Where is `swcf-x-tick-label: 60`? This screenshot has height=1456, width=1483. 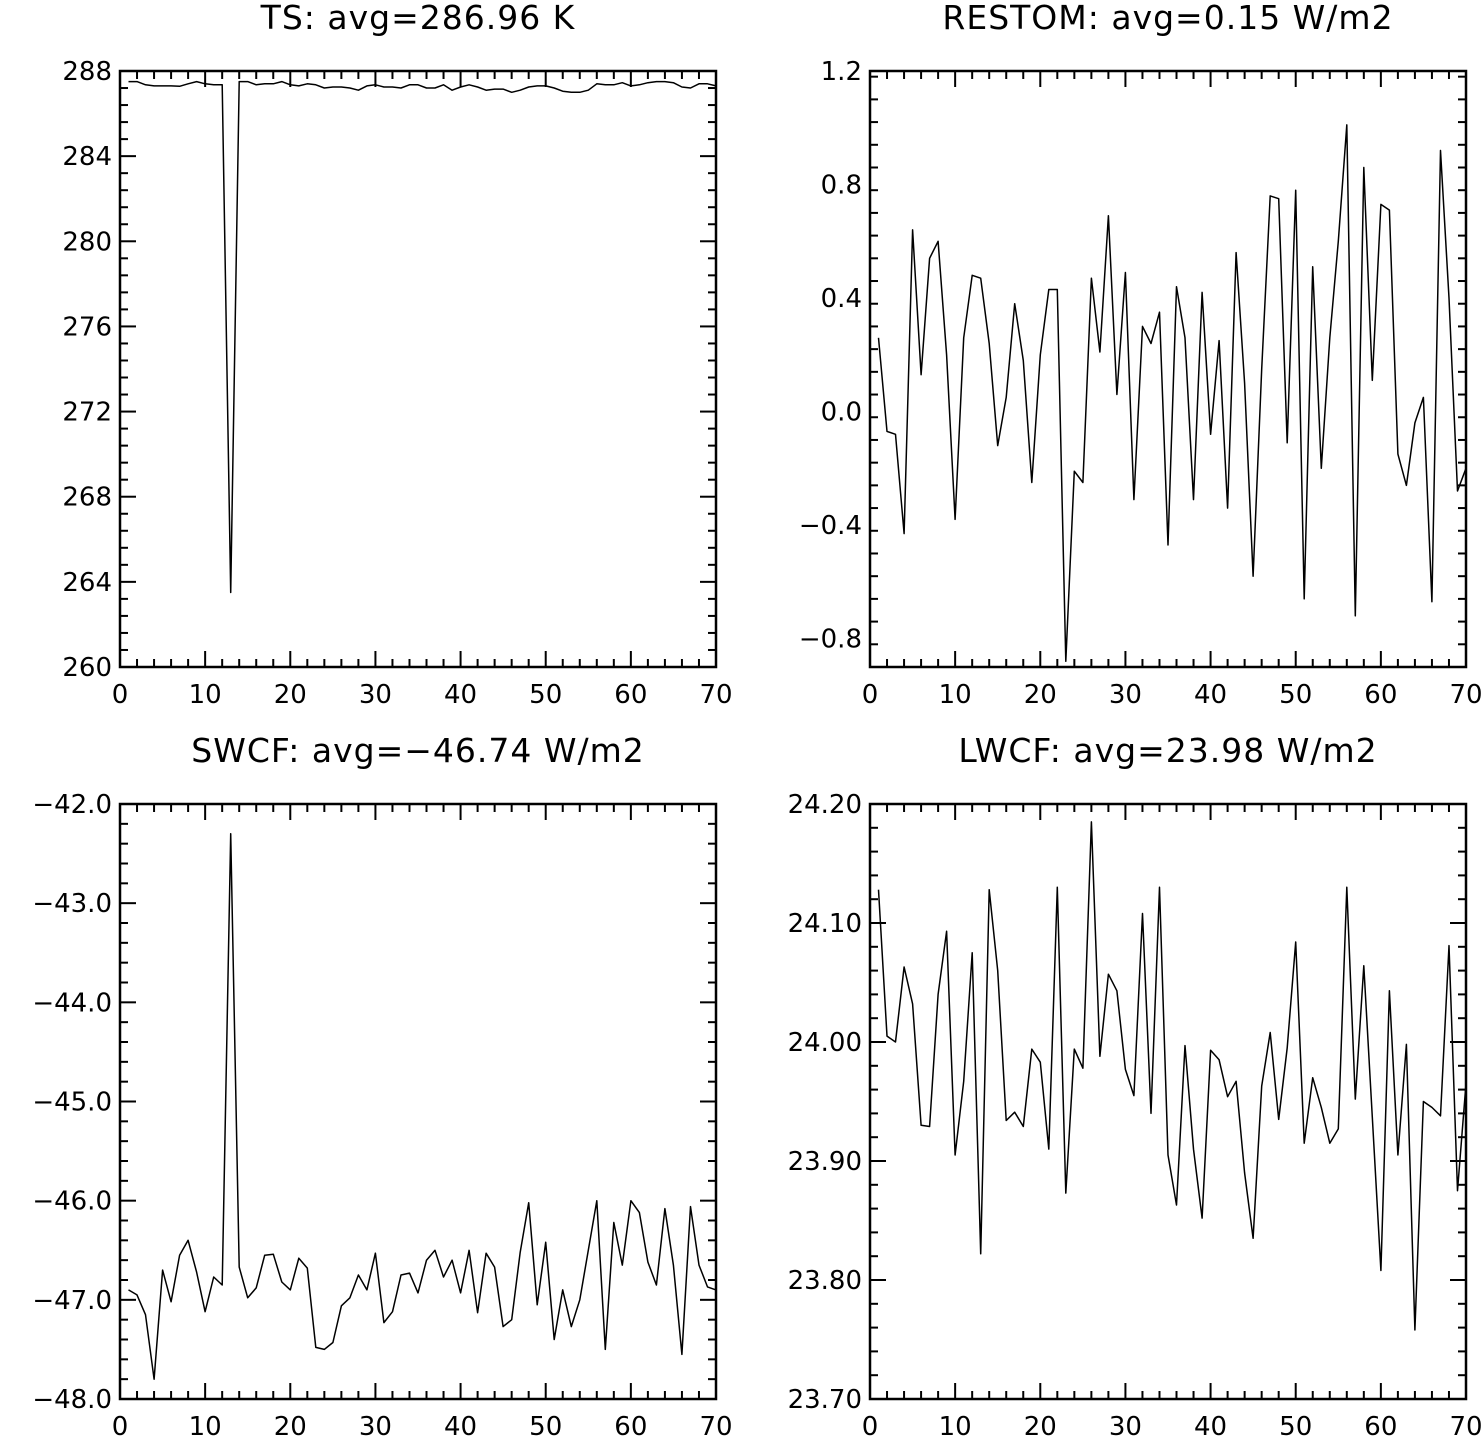 swcf-x-tick-label: 60 is located at coordinates (630, 1427).